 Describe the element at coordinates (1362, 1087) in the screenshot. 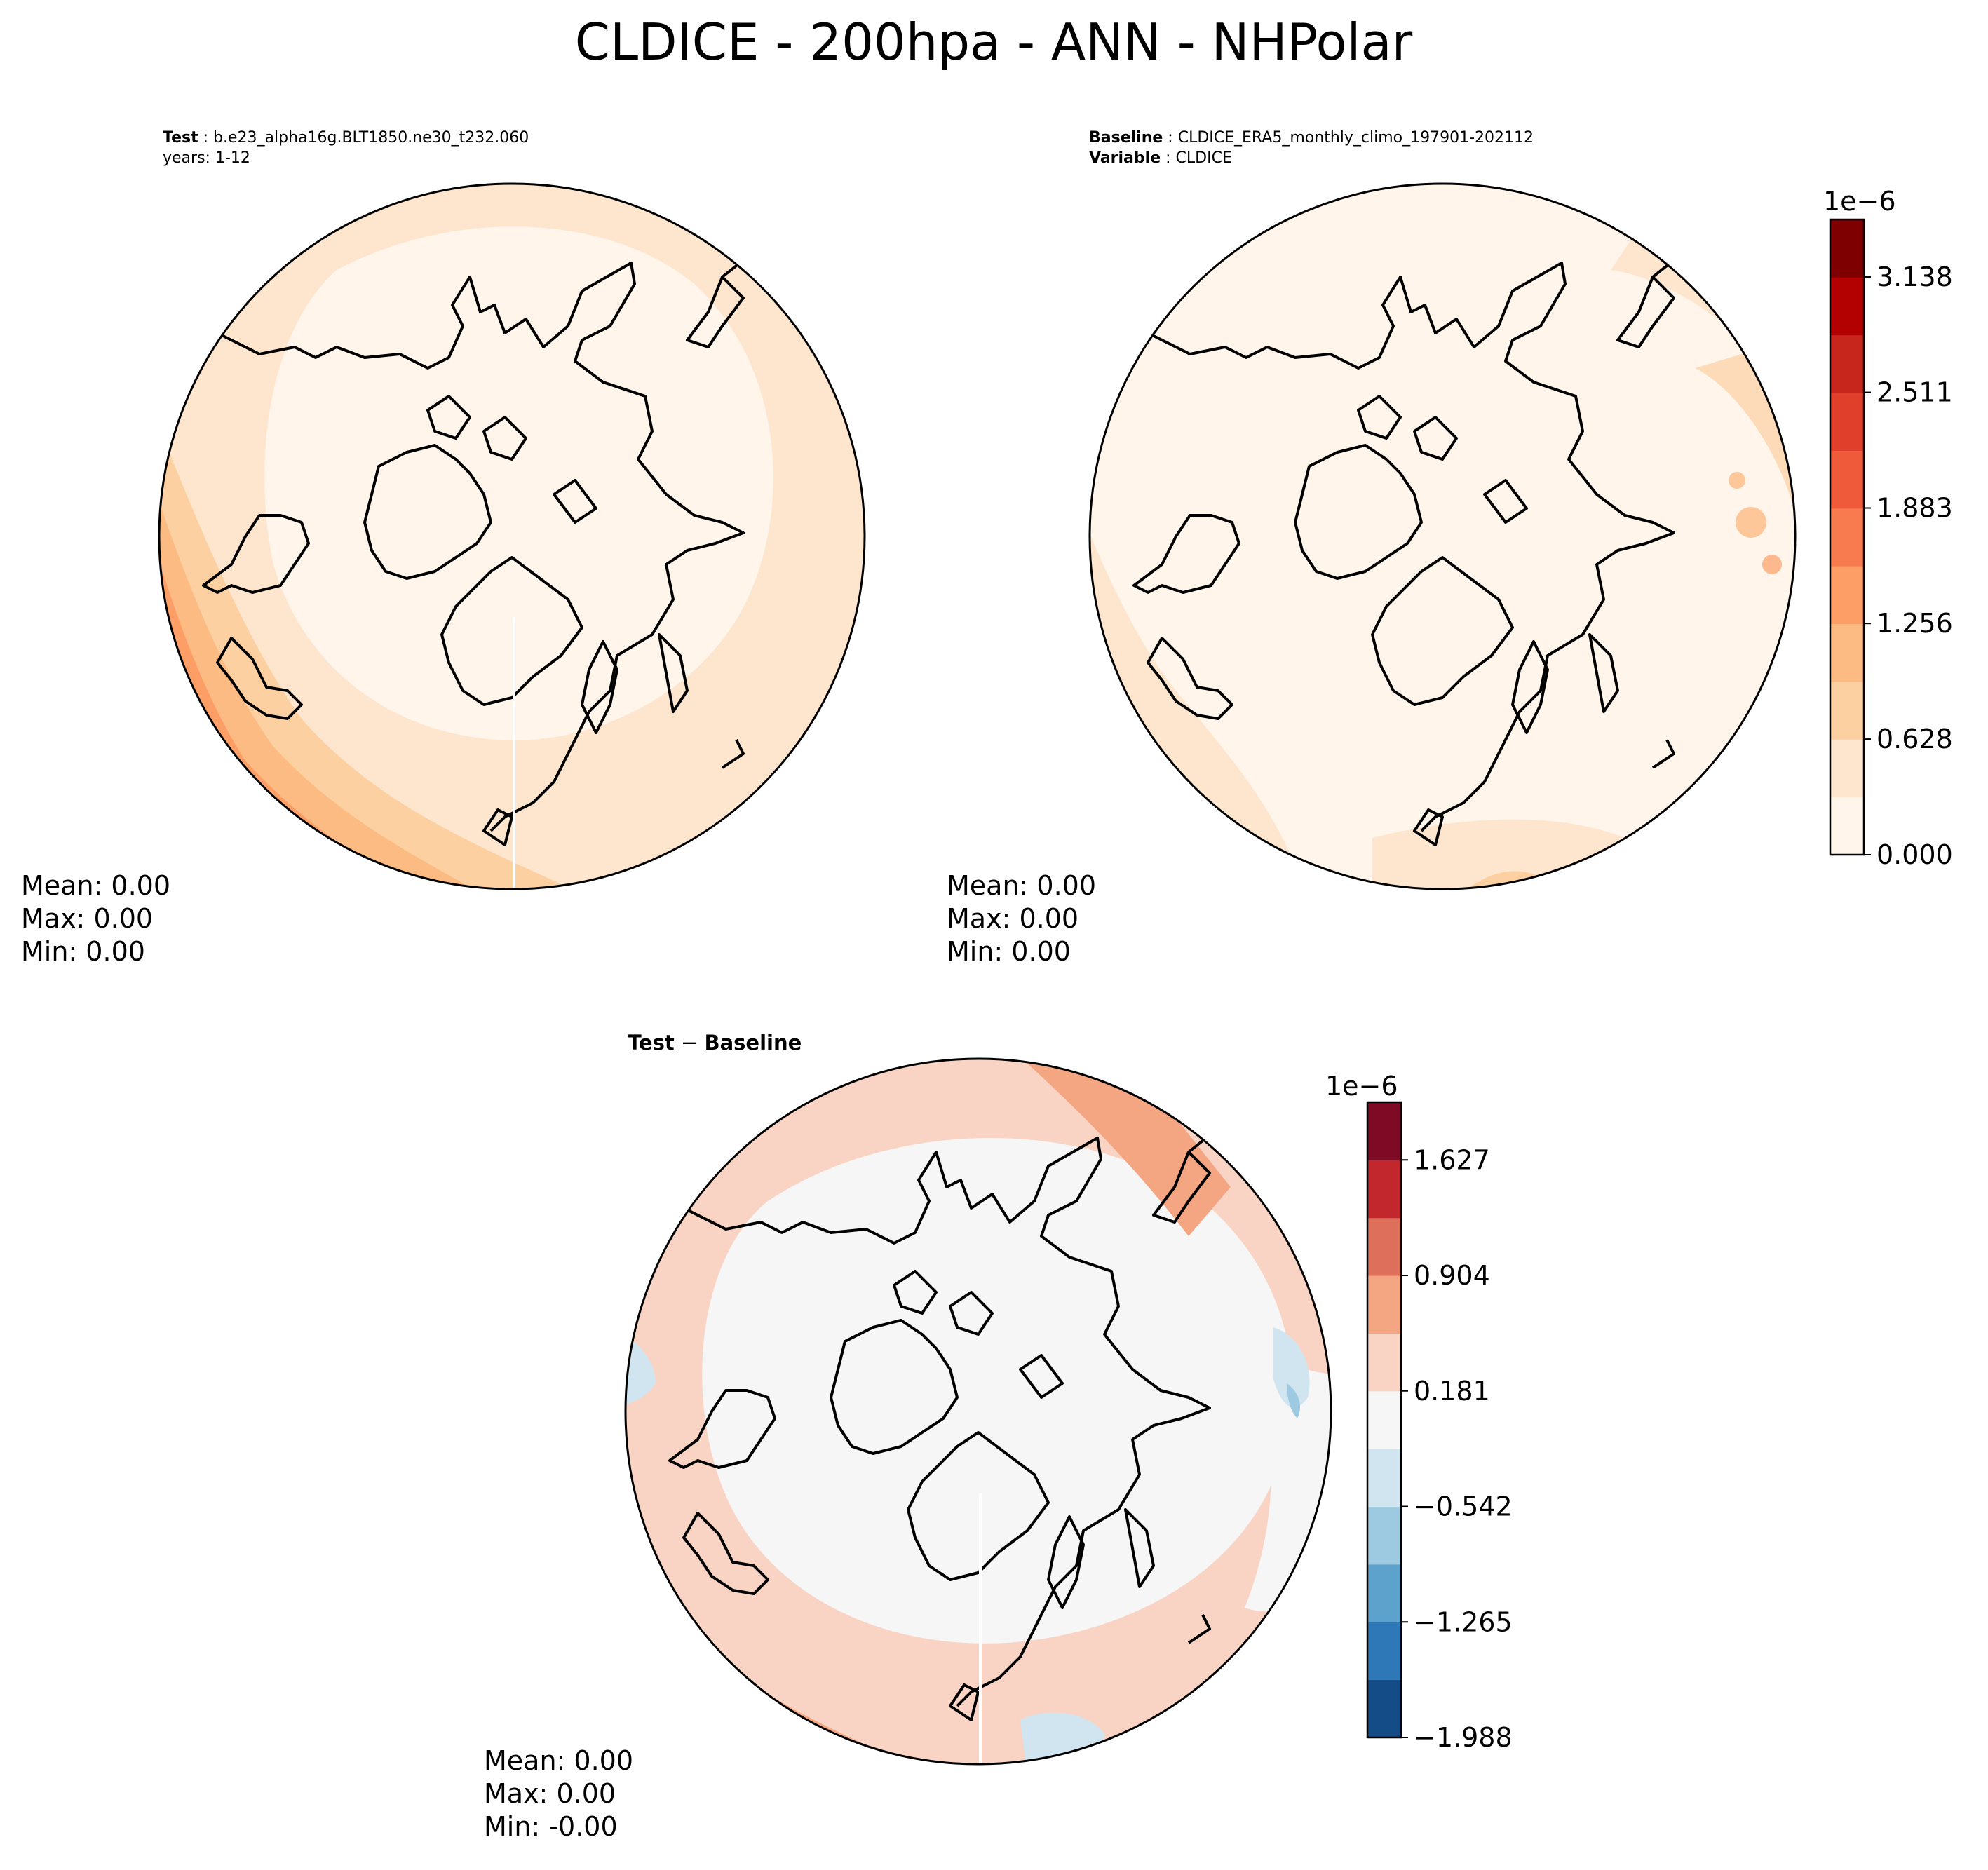

I see `colorbar-difference-multiplier: 1e−6` at that location.